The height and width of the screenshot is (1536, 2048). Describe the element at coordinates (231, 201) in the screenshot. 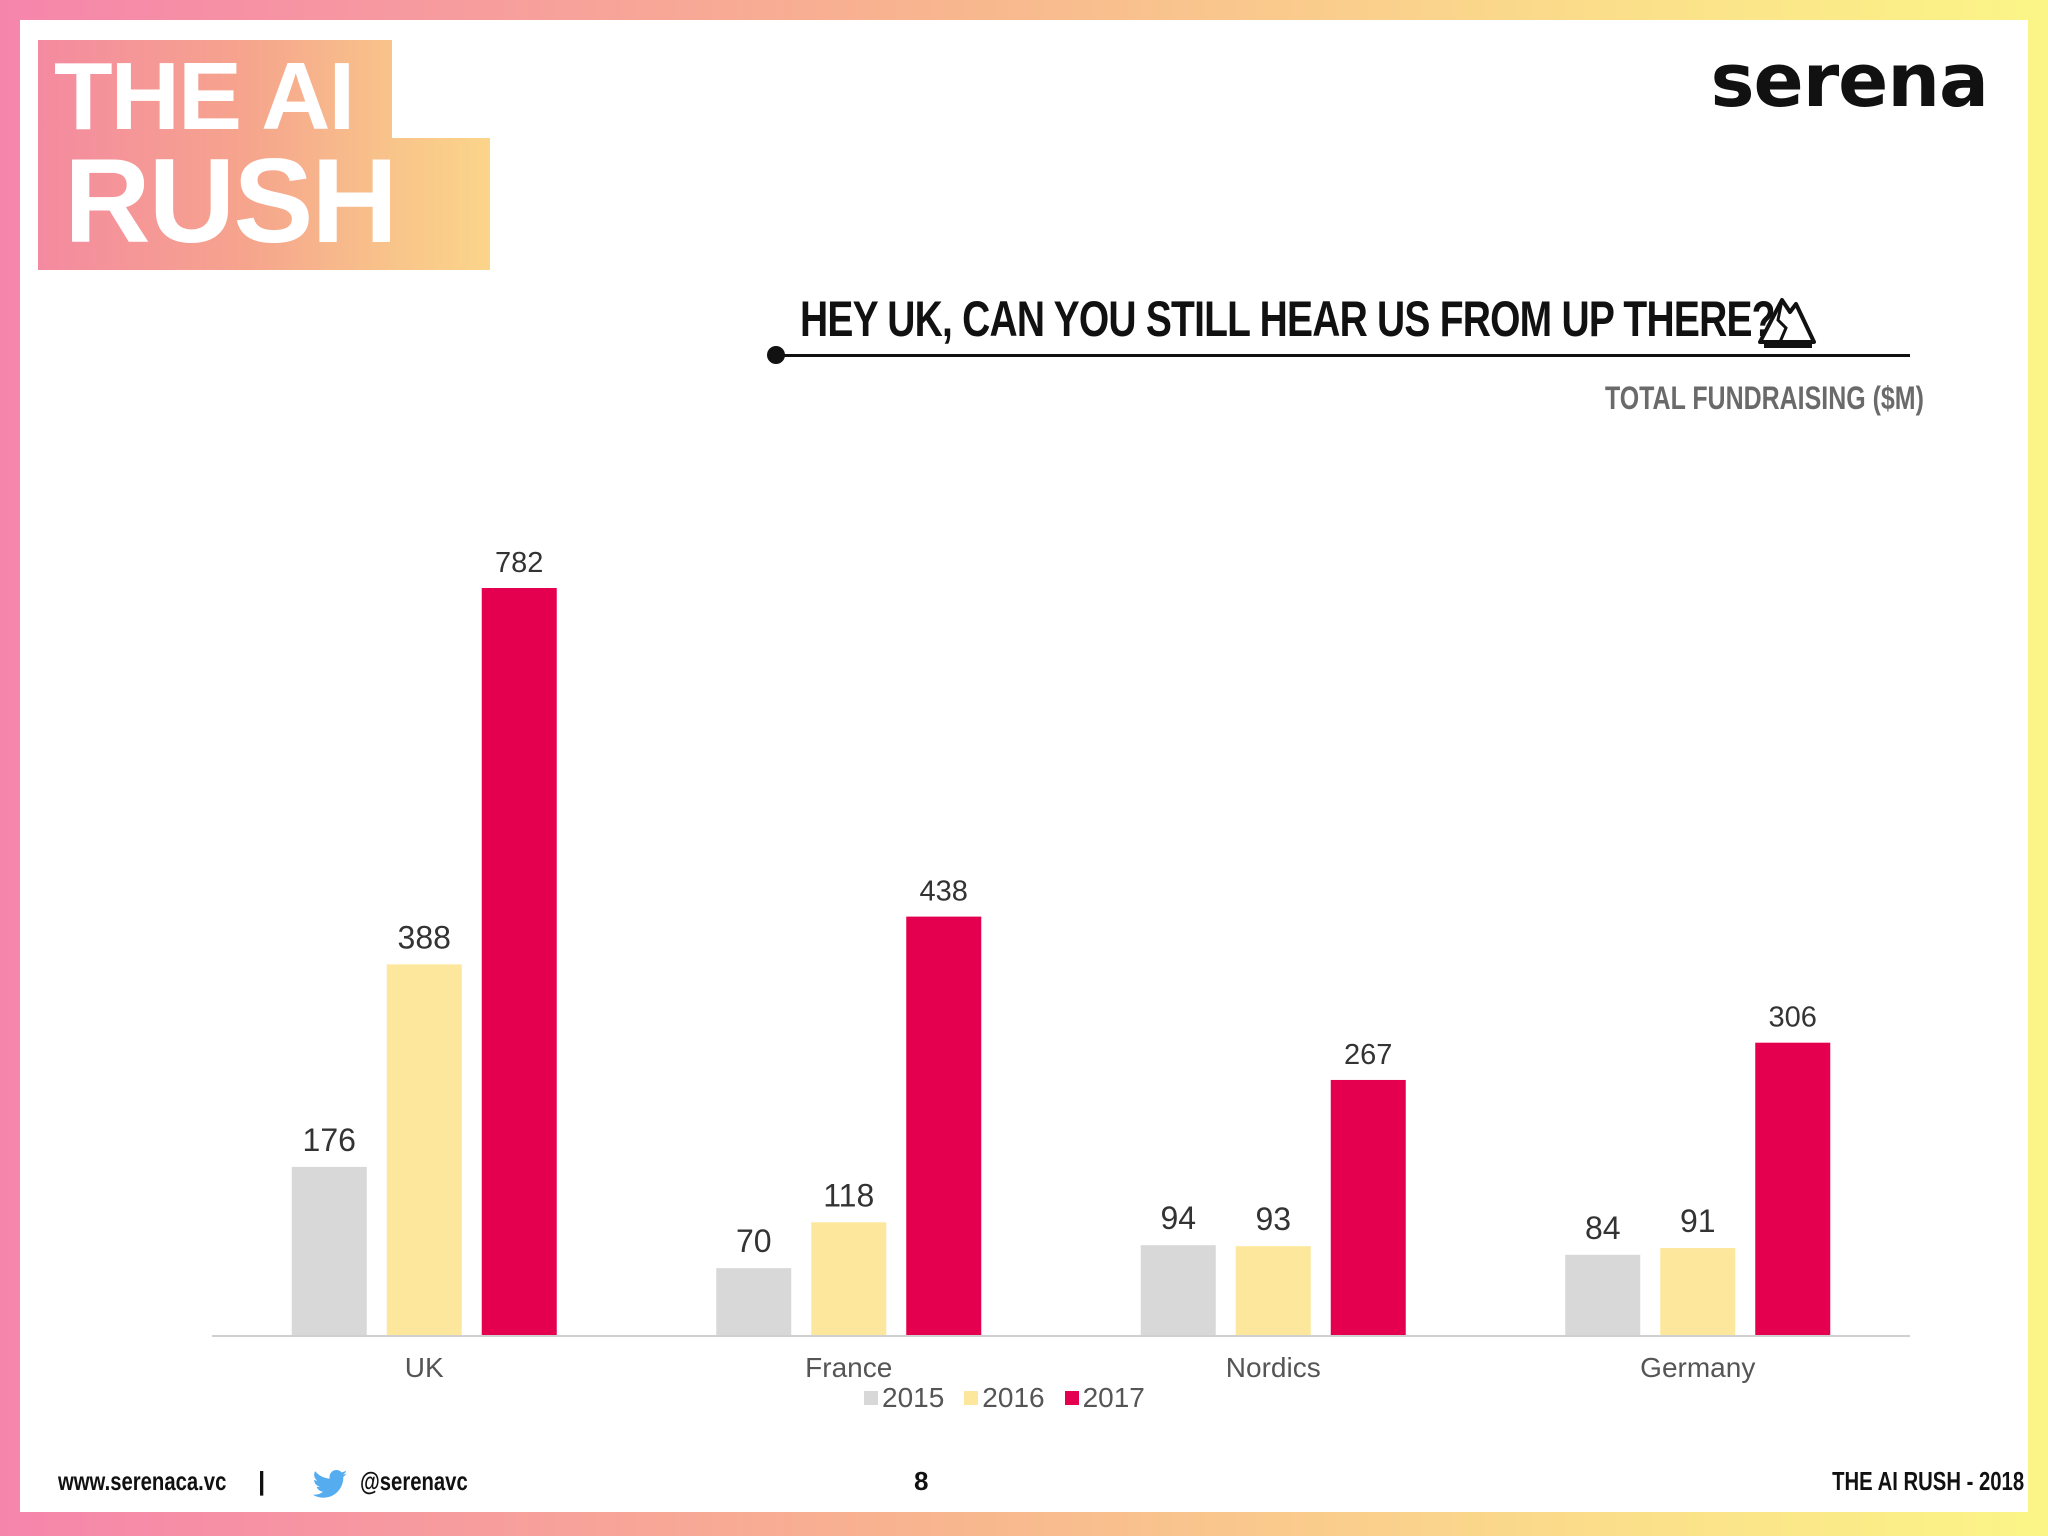

I see `badge-line-2: RUSH` at that location.